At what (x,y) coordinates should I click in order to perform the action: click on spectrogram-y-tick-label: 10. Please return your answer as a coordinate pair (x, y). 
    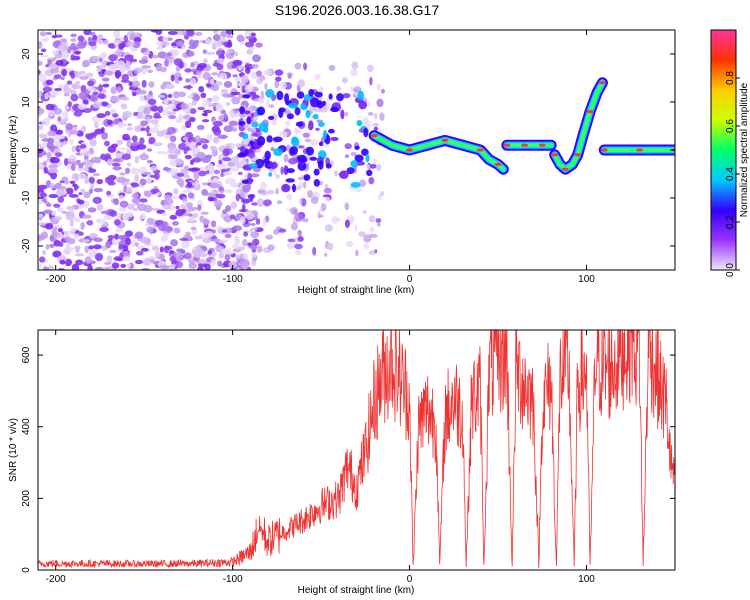
    Looking at the image, I should click on (26, 102).